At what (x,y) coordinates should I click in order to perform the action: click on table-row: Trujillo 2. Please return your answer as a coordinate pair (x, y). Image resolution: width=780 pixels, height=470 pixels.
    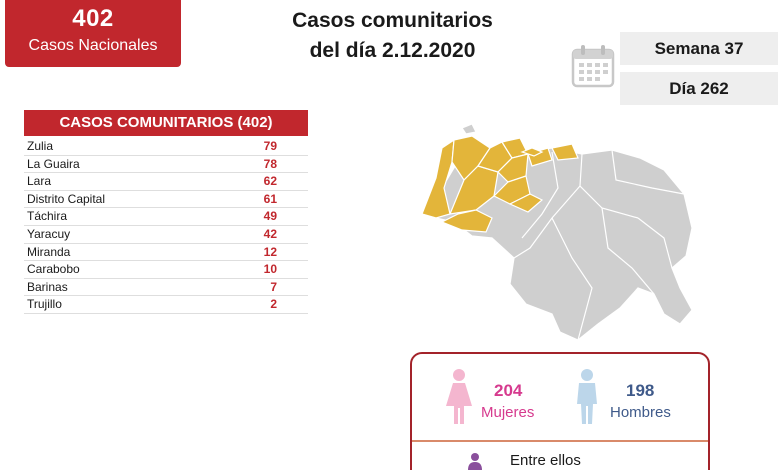
    Looking at the image, I should click on (166, 305).